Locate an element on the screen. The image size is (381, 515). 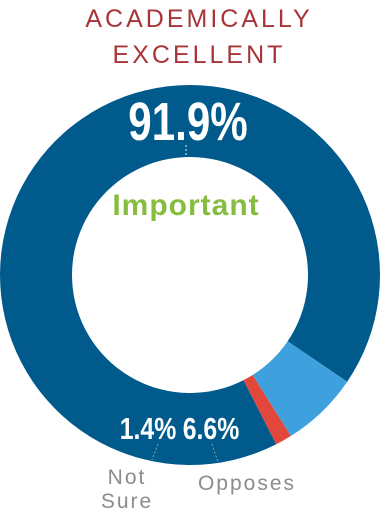
category-label-important: Important is located at coordinates (185, 205).